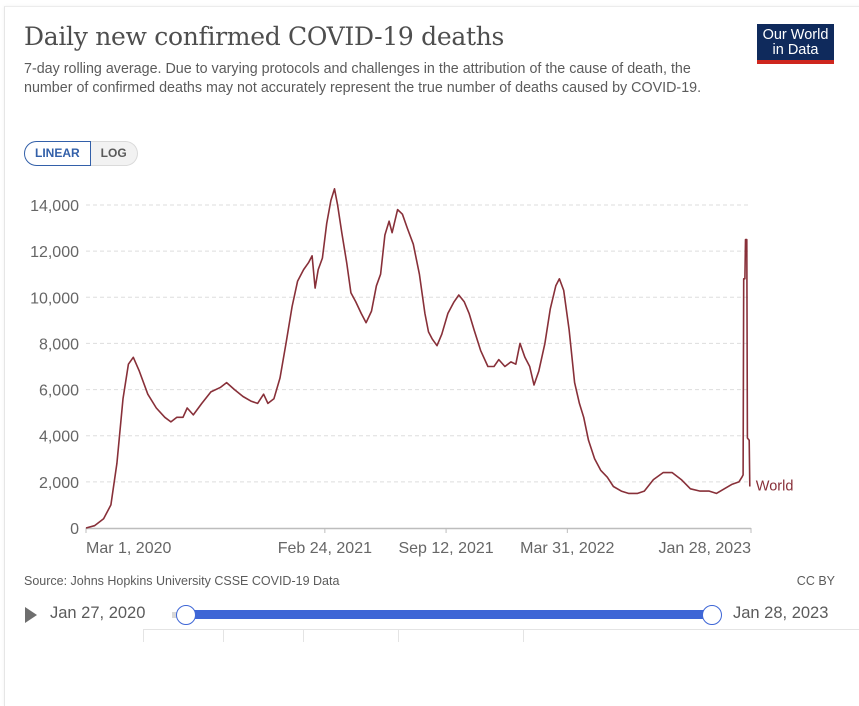 The height and width of the screenshot is (706, 859). I want to click on scale-toggle: LINEAR LOG, so click(81, 153).